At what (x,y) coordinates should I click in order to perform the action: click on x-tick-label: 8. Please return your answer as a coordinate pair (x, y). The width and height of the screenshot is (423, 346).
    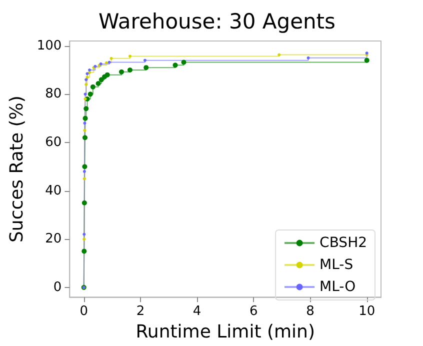
    Looking at the image, I should click on (310, 312).